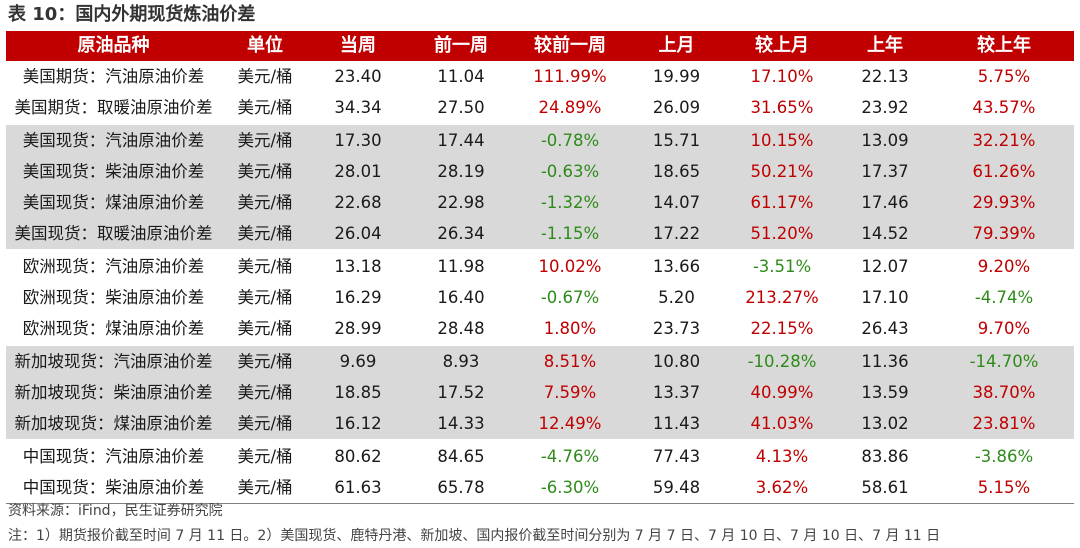 The height and width of the screenshot is (548, 1080). I want to click on prev-week-cell: 28.48, so click(461, 328).